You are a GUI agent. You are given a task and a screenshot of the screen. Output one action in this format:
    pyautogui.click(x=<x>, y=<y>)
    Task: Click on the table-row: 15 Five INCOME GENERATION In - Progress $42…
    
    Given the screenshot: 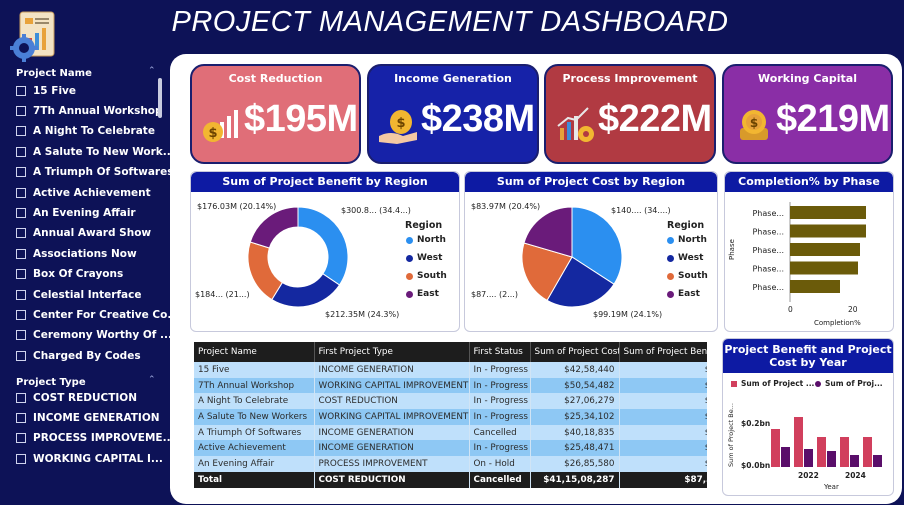 What is the action you would take?
    pyautogui.click(x=450, y=370)
    